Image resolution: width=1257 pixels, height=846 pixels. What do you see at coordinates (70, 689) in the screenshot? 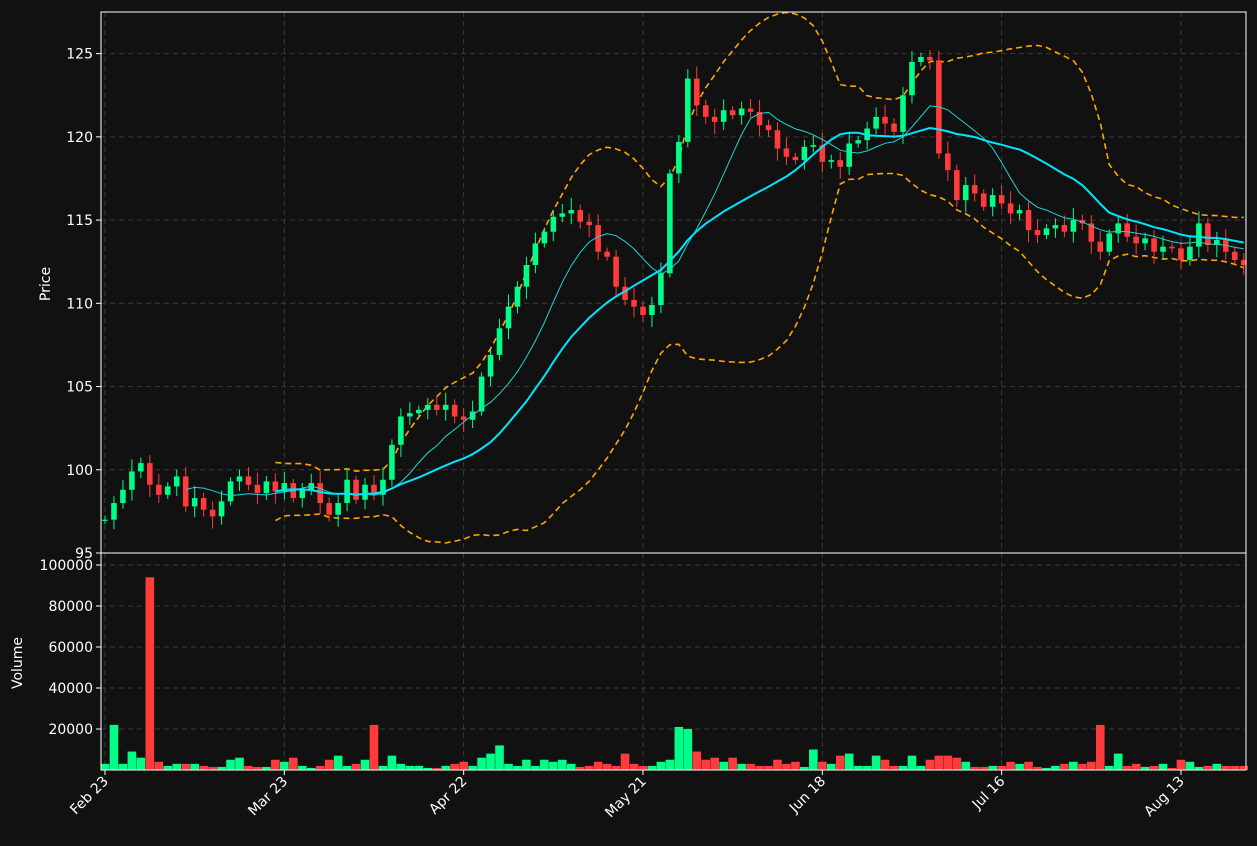
I see `volume-tick-label: 40000` at bounding box center [70, 689].